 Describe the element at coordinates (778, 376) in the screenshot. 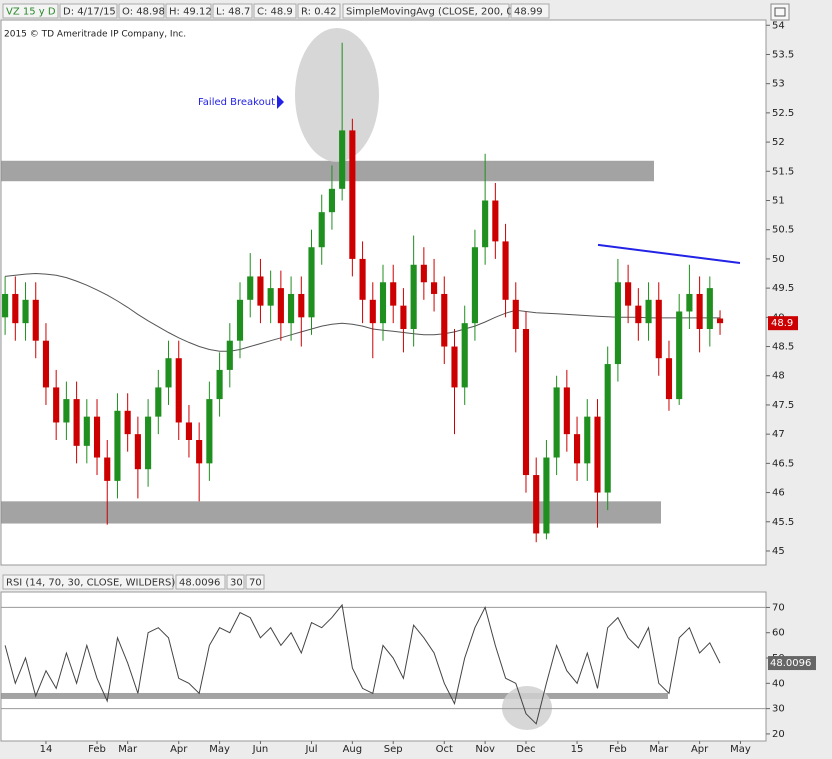

I see `y-tick-label: 48` at that location.